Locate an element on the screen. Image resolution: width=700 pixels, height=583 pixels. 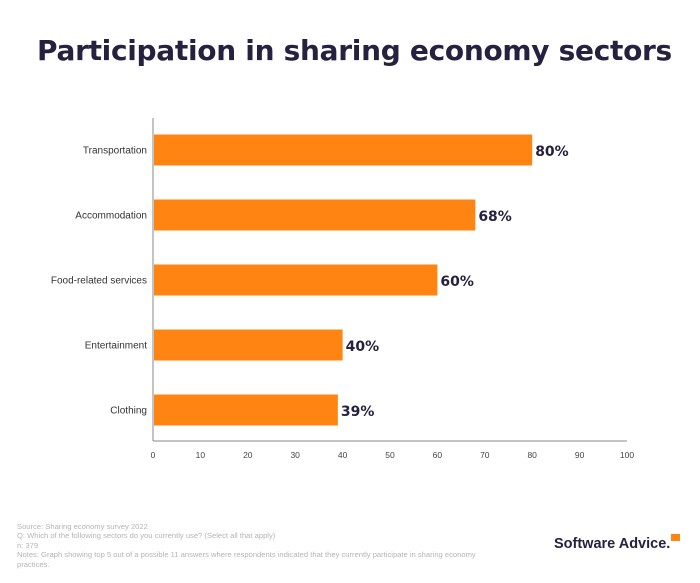
category-label: Food-related services is located at coordinates (99, 281).